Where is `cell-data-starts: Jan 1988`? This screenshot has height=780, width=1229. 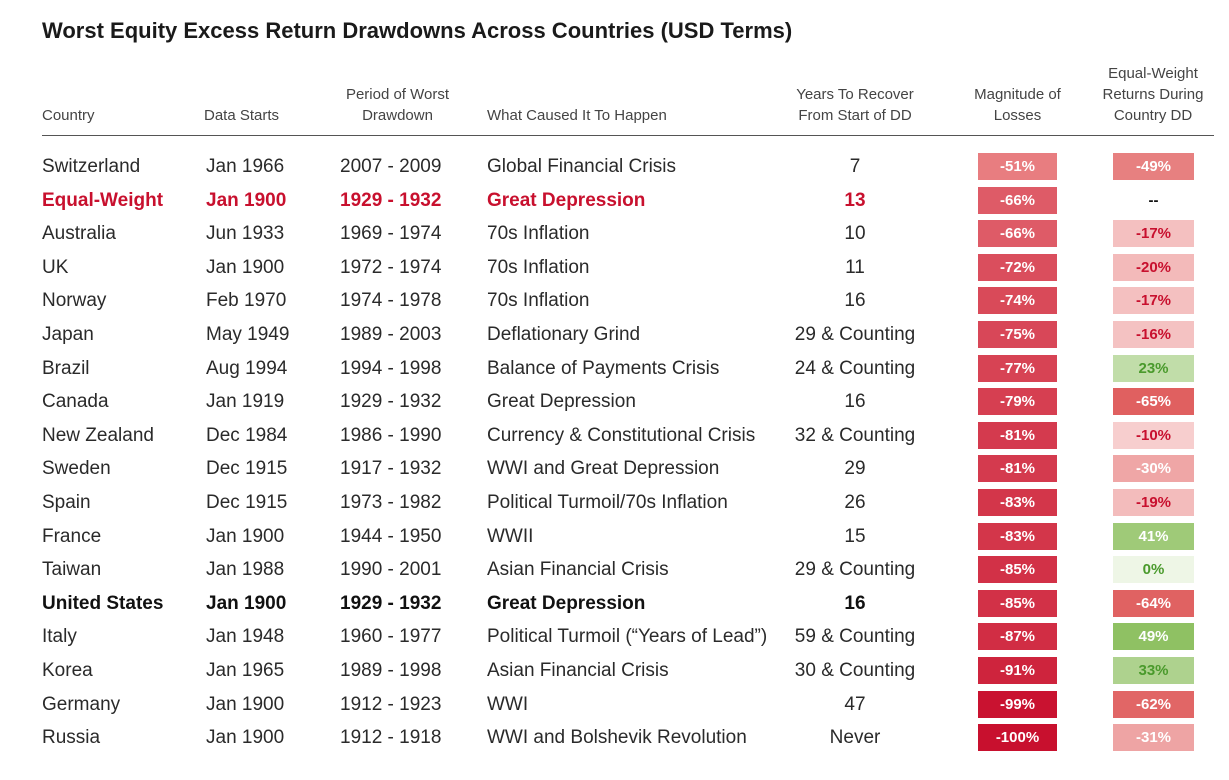
cell-data-starts: Jan 1988 is located at coordinates (245, 570).